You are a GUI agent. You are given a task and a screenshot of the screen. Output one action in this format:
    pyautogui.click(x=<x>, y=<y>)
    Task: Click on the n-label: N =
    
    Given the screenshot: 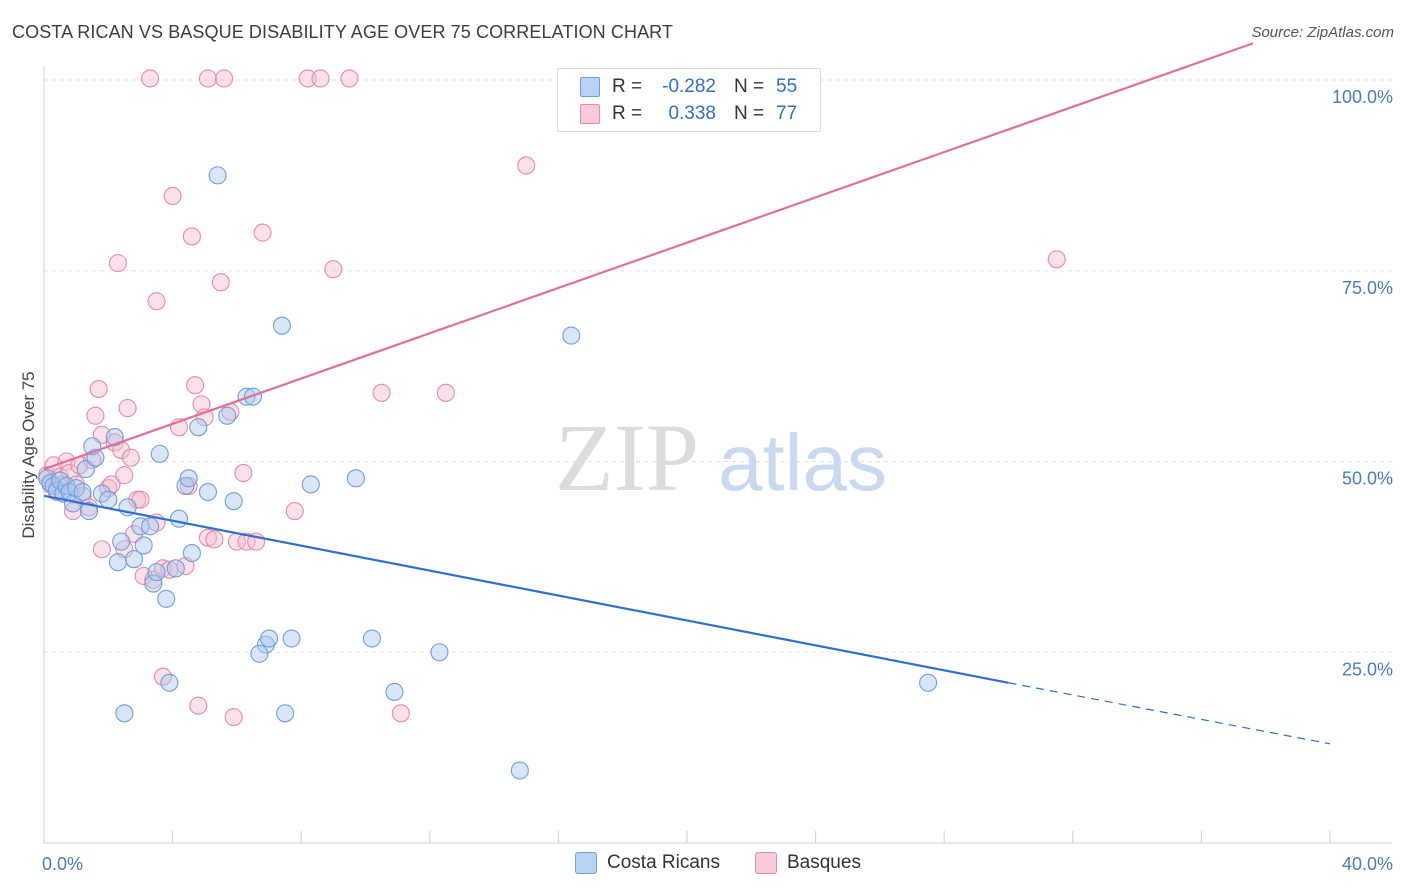 What is the action you would take?
    pyautogui.click(x=749, y=113)
    